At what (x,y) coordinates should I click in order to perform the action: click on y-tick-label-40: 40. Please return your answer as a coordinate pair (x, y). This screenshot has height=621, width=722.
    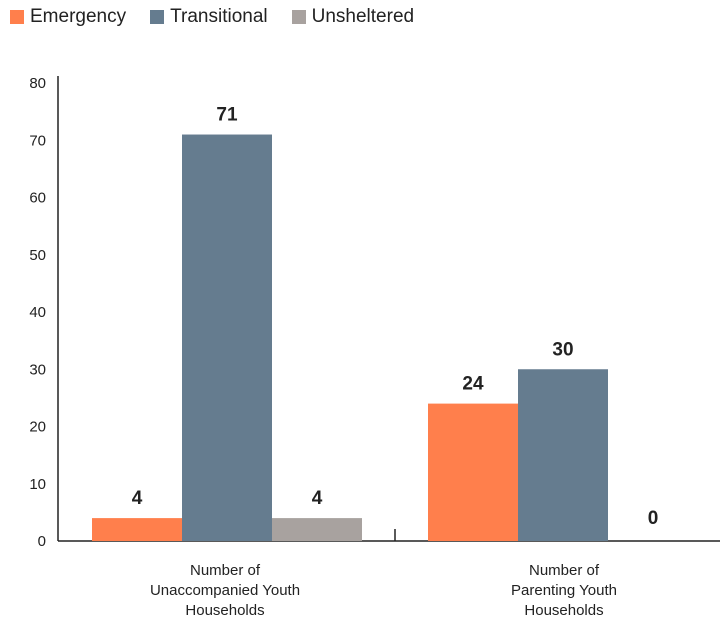
    Looking at the image, I should click on (37, 312).